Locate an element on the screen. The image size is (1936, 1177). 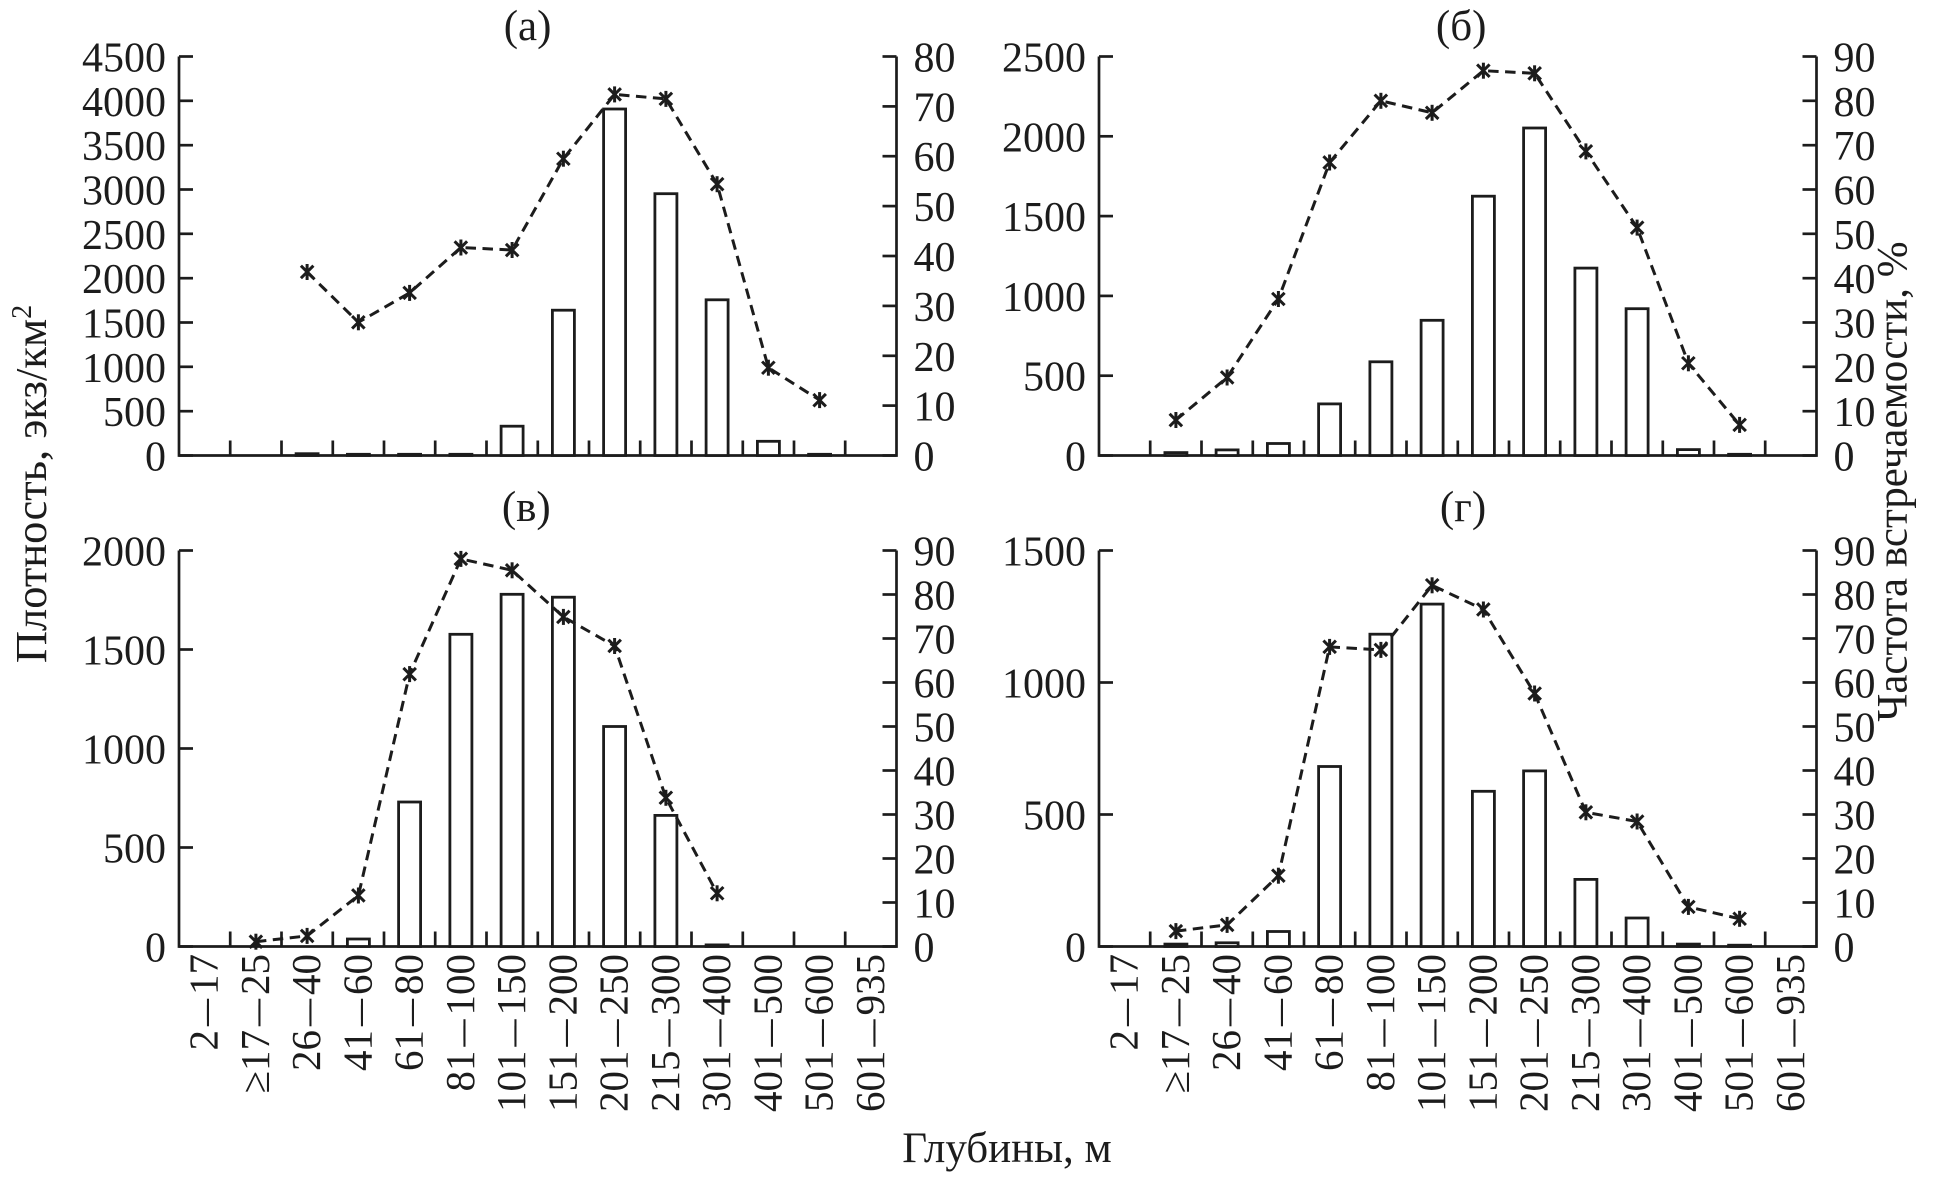
svg-text: (б) is located at coordinates (1461, 26).